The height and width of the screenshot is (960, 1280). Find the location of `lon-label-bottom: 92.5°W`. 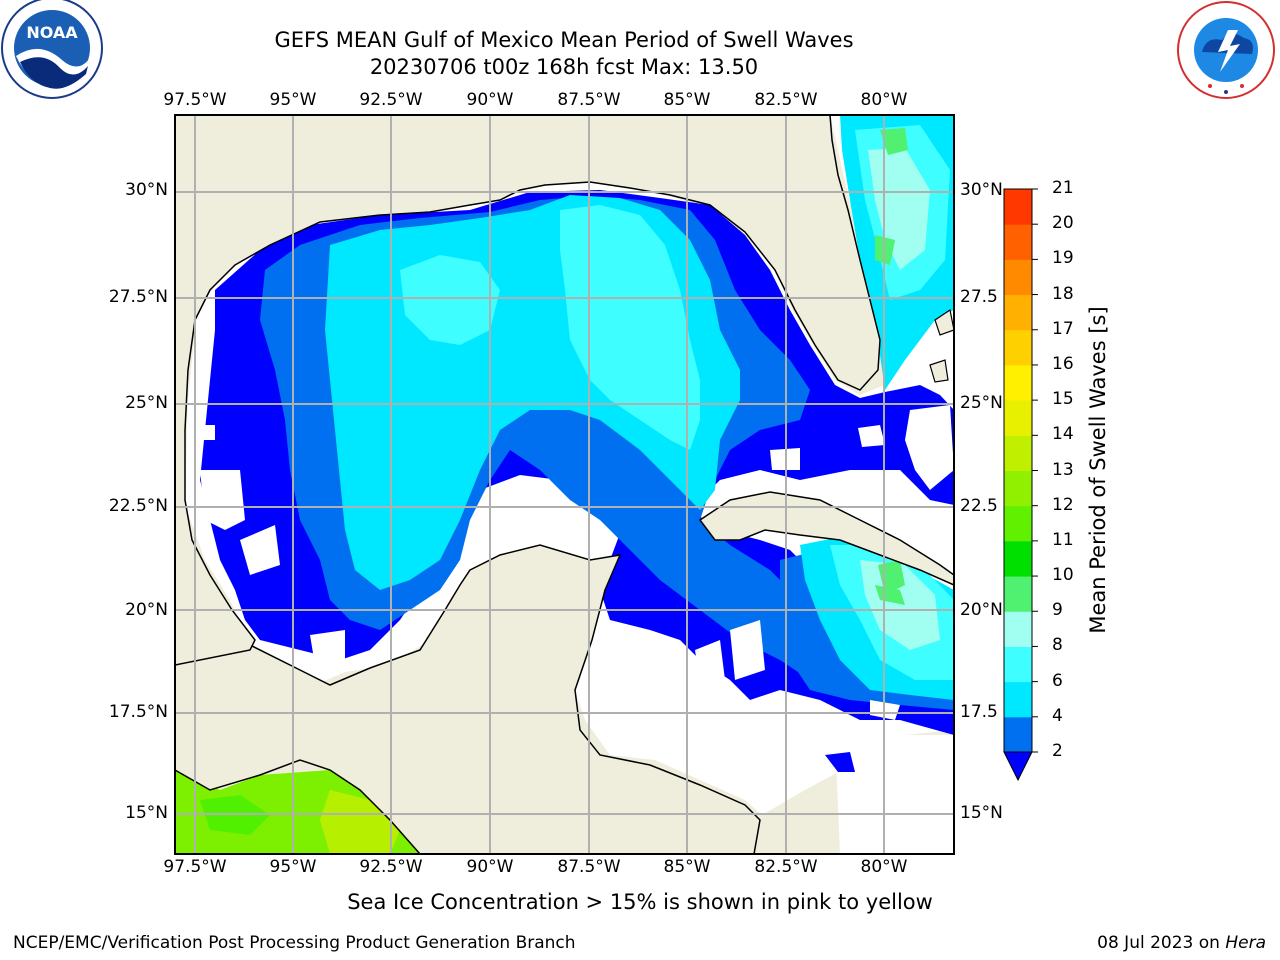

lon-label-bottom: 92.5°W is located at coordinates (391, 867).